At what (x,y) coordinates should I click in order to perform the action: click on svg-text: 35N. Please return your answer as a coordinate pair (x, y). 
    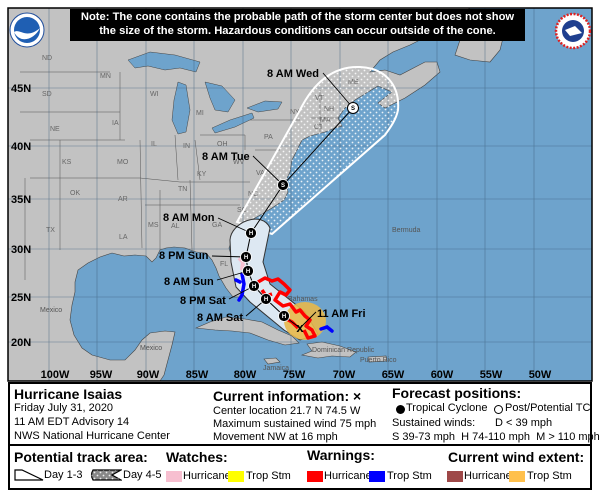
    Looking at the image, I should click on (21, 200).